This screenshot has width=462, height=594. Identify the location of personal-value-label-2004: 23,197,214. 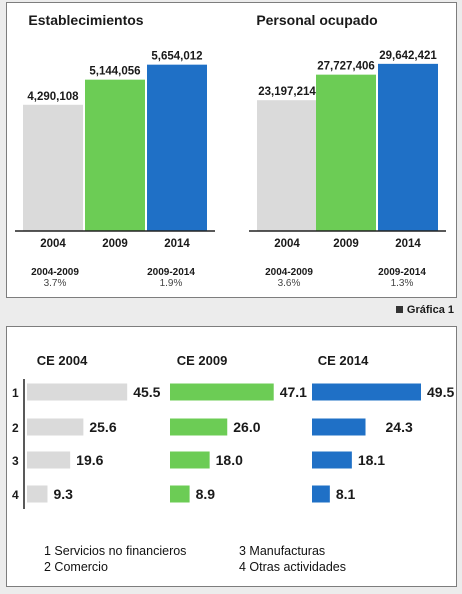
(287, 92).